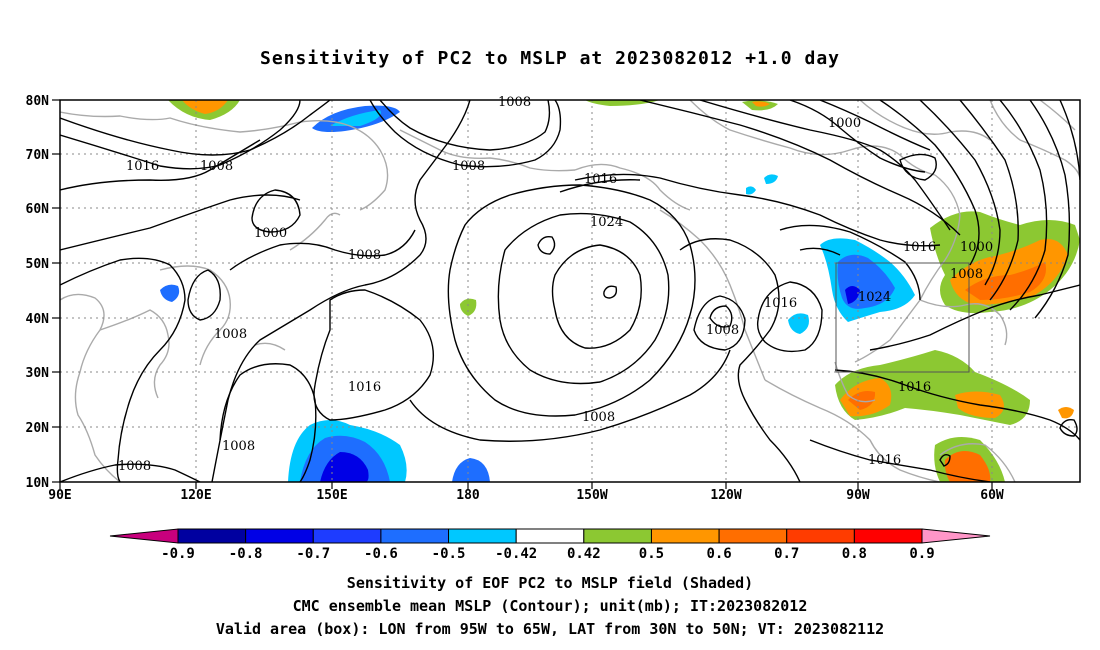 This screenshot has width=1100, height=650. I want to click on lon-label: 120W, so click(725, 495).